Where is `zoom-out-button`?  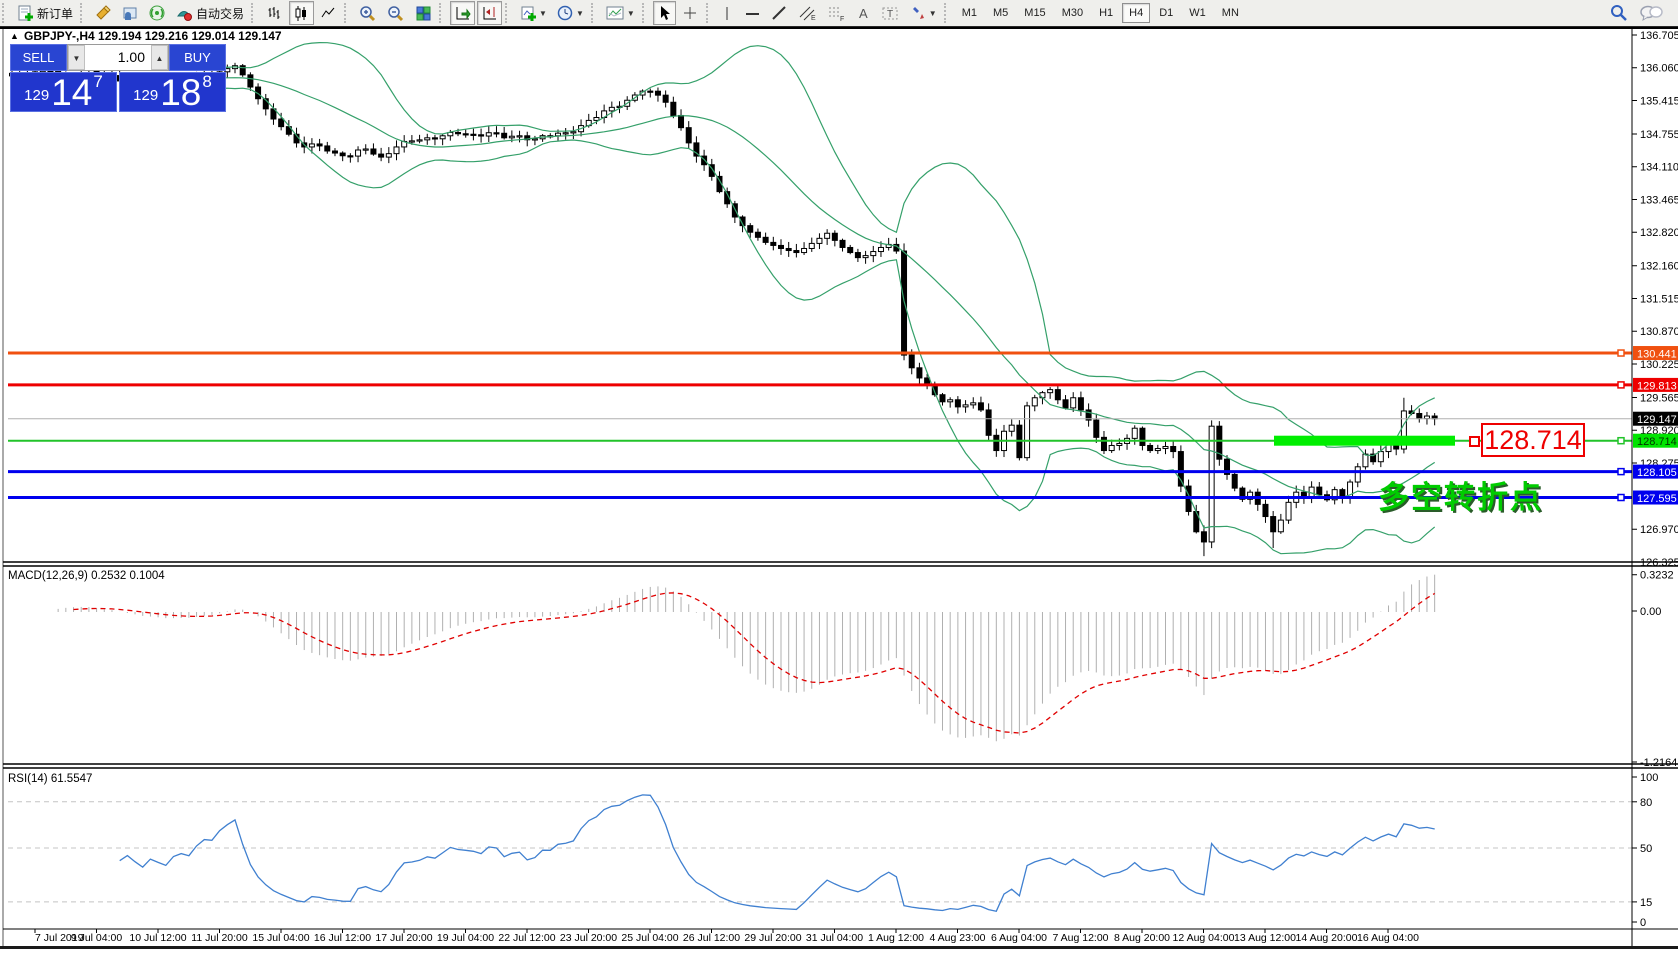 zoom-out-button is located at coordinates (396, 13).